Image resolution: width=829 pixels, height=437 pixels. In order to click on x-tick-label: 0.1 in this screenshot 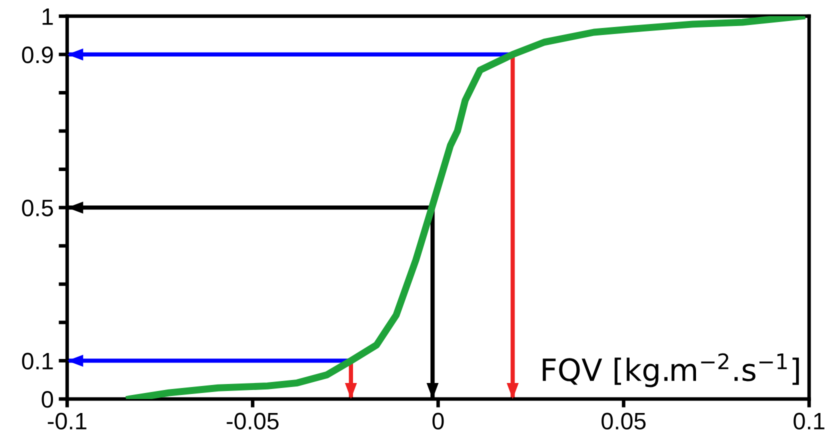, I will do `click(809, 421)`.